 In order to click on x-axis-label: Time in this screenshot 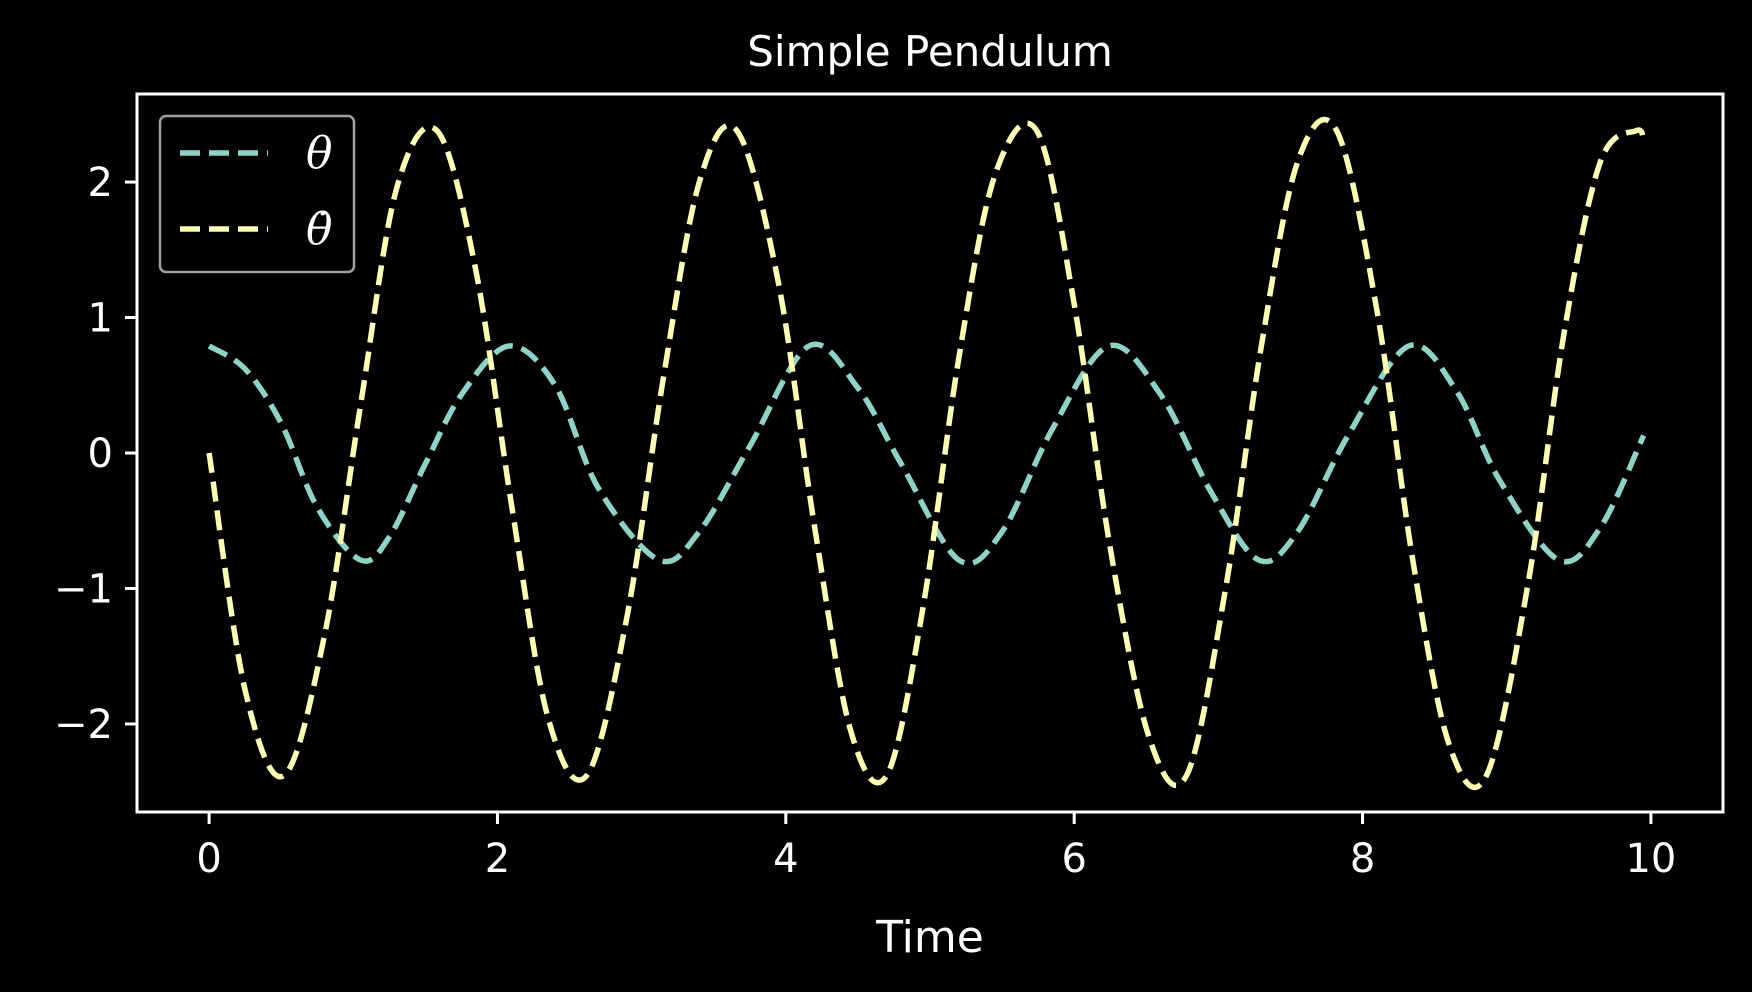, I will do `click(929, 937)`.